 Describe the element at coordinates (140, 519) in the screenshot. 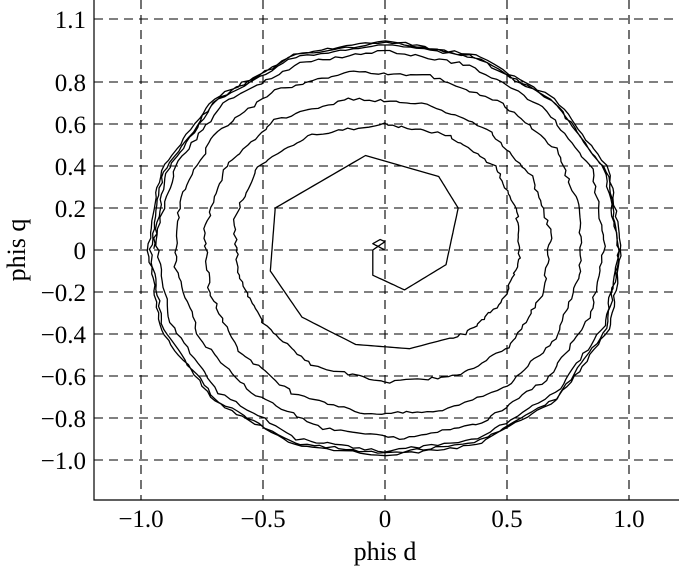

I see `x-tick-label: −1.0` at that location.